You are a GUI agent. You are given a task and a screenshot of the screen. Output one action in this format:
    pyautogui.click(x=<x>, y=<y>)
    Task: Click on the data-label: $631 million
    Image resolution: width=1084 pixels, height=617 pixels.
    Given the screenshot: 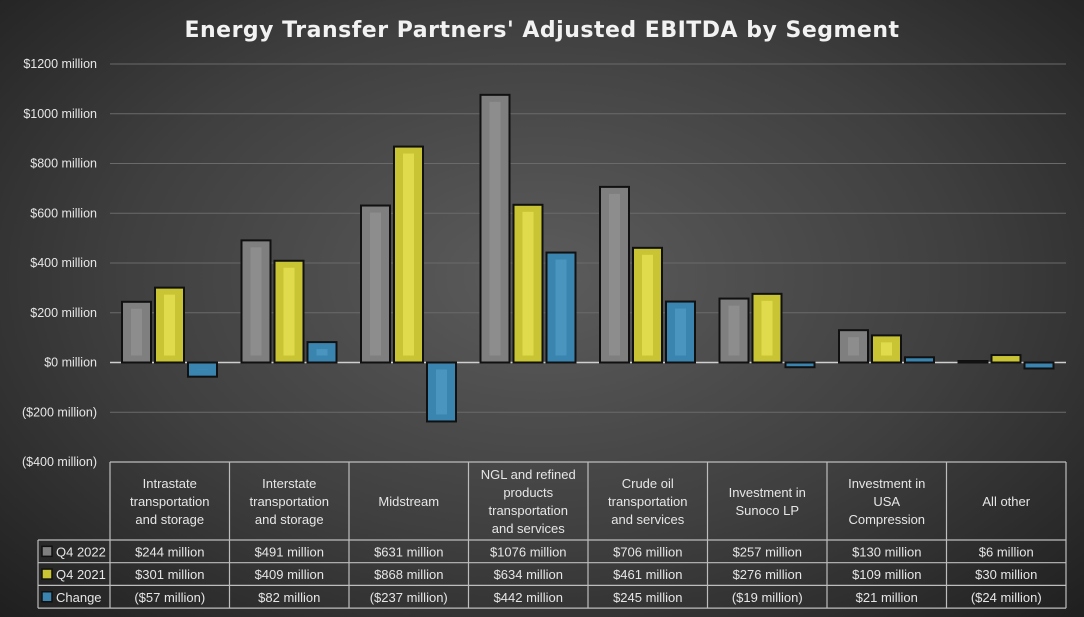 What is the action you would take?
    pyautogui.click(x=408, y=551)
    